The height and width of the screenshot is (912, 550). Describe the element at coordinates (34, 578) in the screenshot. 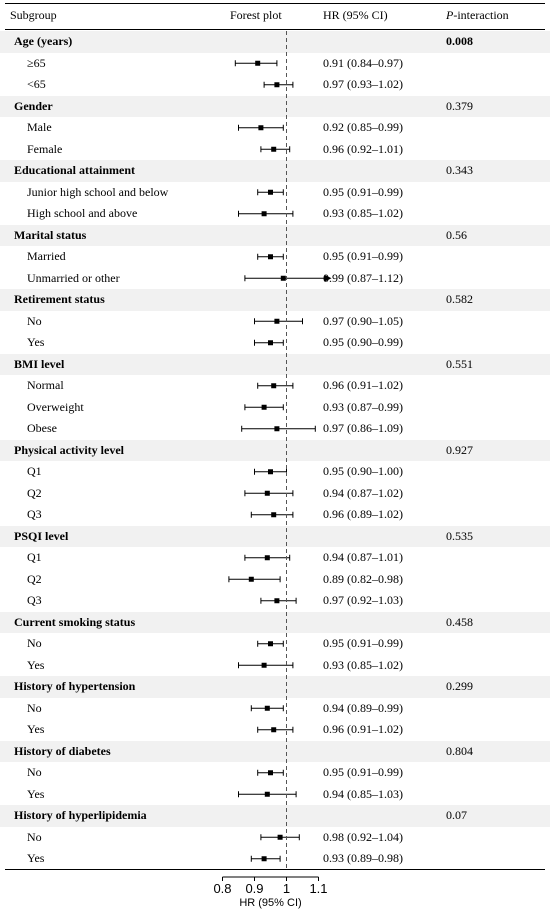

I see `subgroup-label: Q2` at that location.